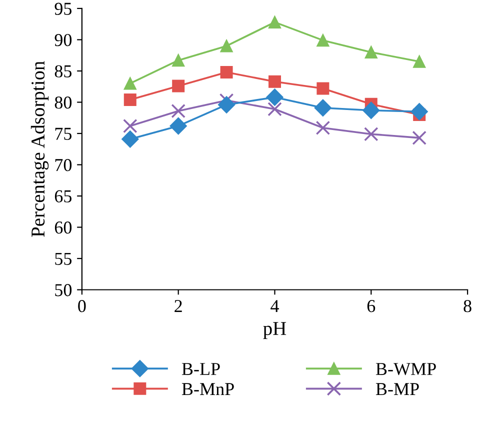 Image resolution: width=482 pixels, height=423 pixels. What do you see at coordinates (63, 134) in the screenshot?
I see `y-tick-label: 75` at bounding box center [63, 134].